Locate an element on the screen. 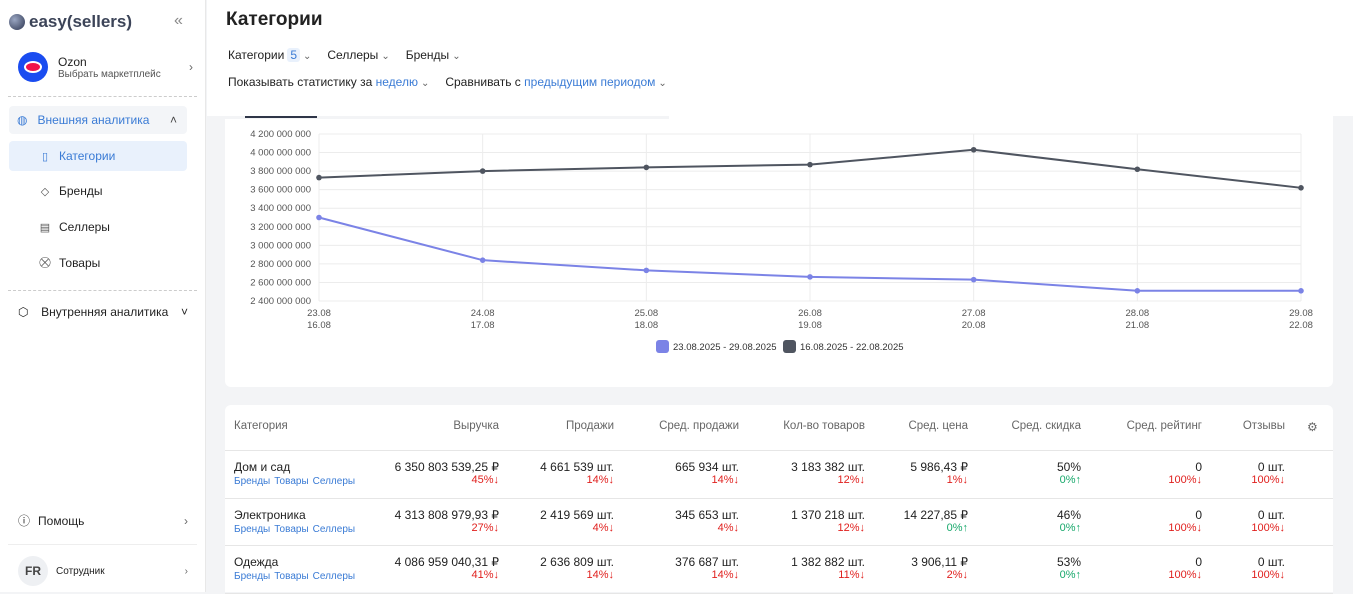  category-name: Одежда is located at coordinates (256, 562).